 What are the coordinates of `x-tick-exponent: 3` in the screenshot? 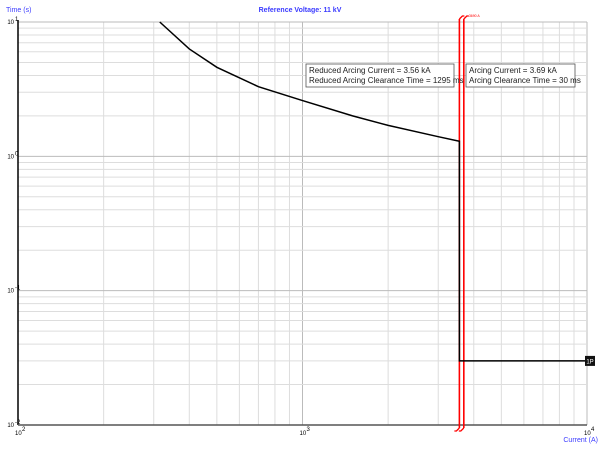 It's located at (309, 430).